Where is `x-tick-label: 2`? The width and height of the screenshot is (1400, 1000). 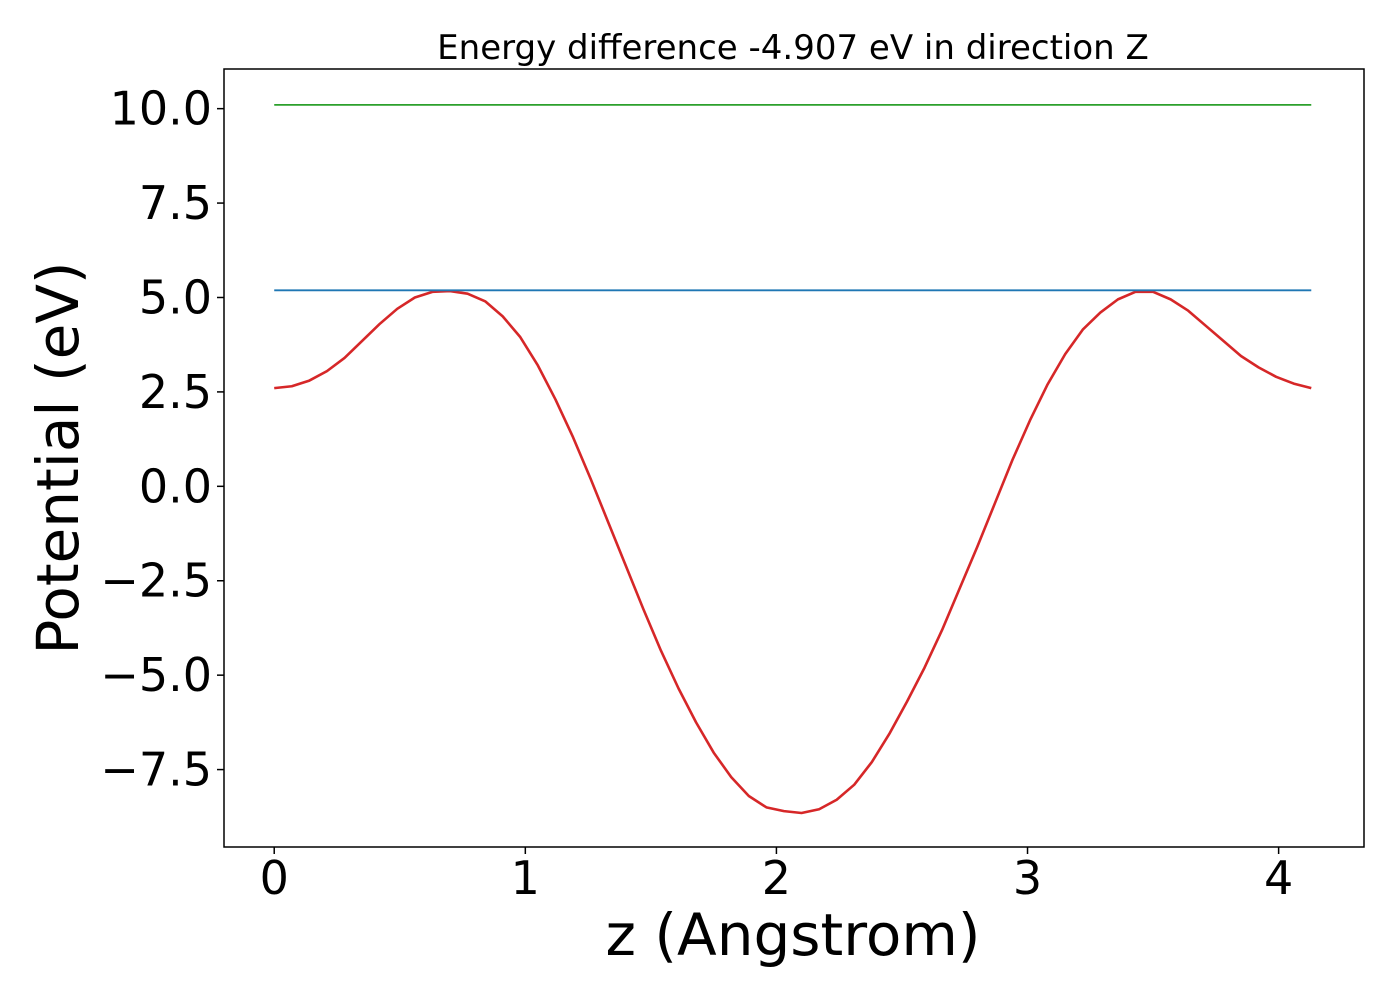 x-tick-label: 2 is located at coordinates (776, 878).